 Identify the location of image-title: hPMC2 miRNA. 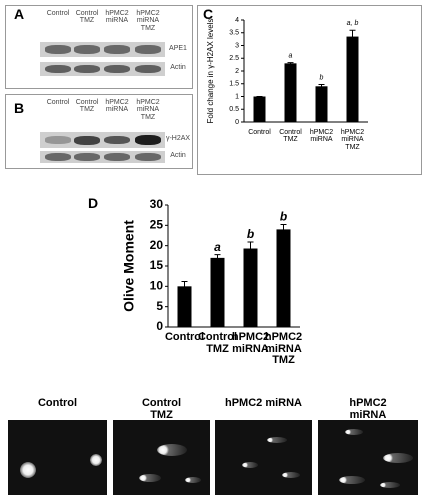
(263, 403).